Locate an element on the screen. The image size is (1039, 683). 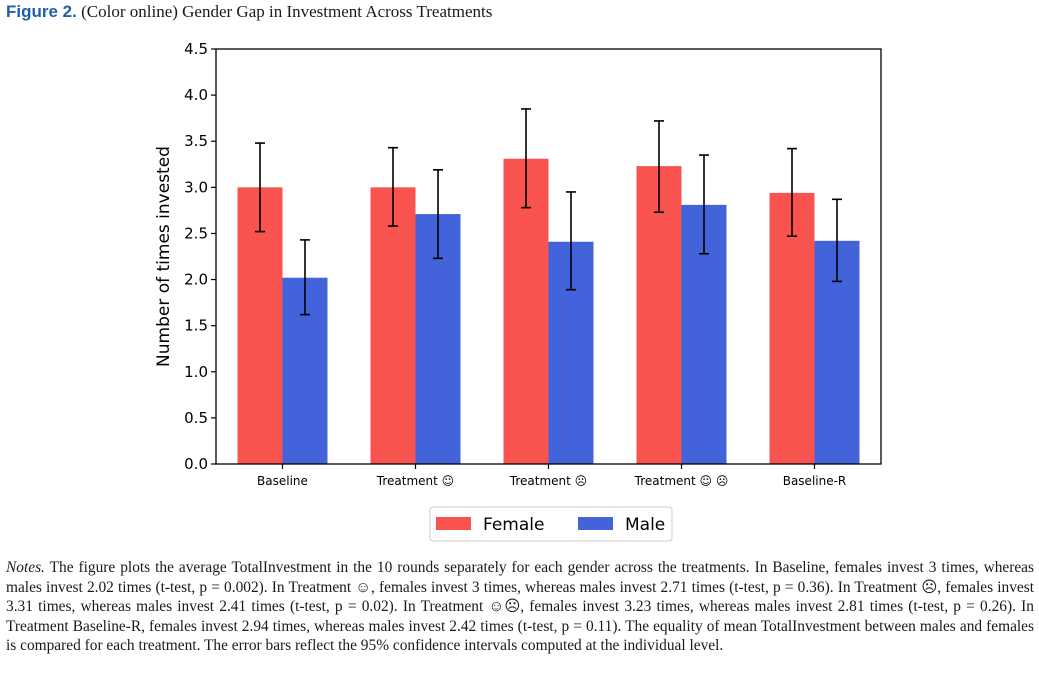
x-tick-label: Baseline is located at coordinates (282, 481).